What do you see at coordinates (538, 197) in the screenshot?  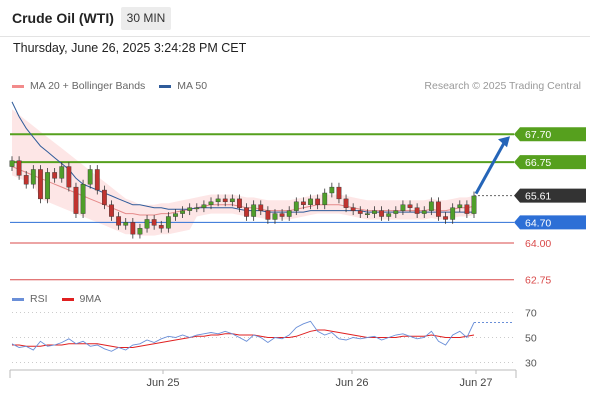 I see `price-tag-label: 65.61` at bounding box center [538, 197].